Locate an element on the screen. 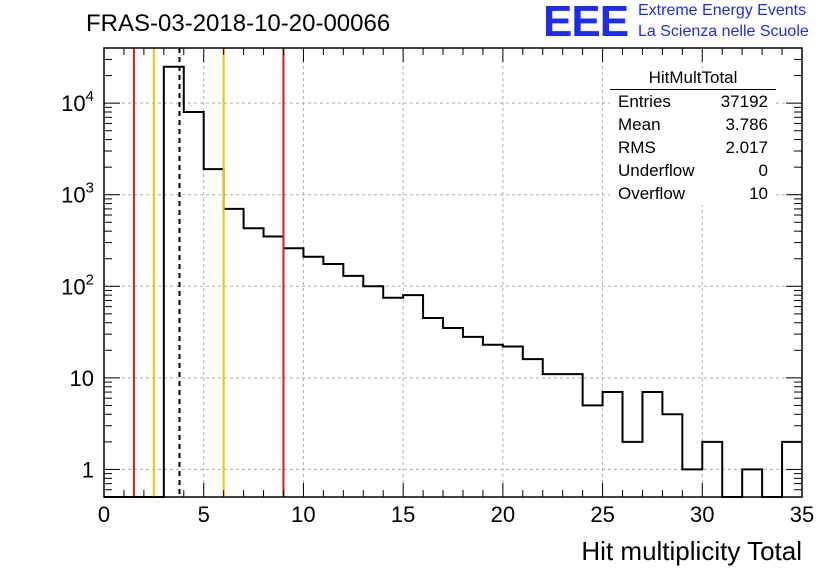 This screenshot has height=572, width=836. logo-text-line2: La Scienza nelle Scuole is located at coordinates (723, 31).